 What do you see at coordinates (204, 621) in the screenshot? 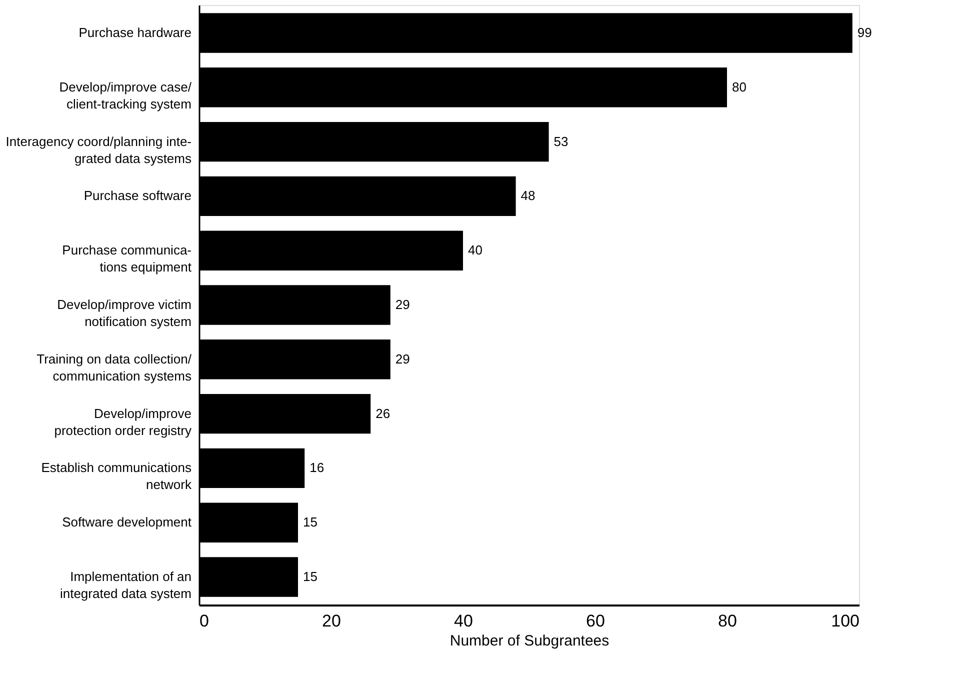
I see `x-tick-label: 0` at bounding box center [204, 621].